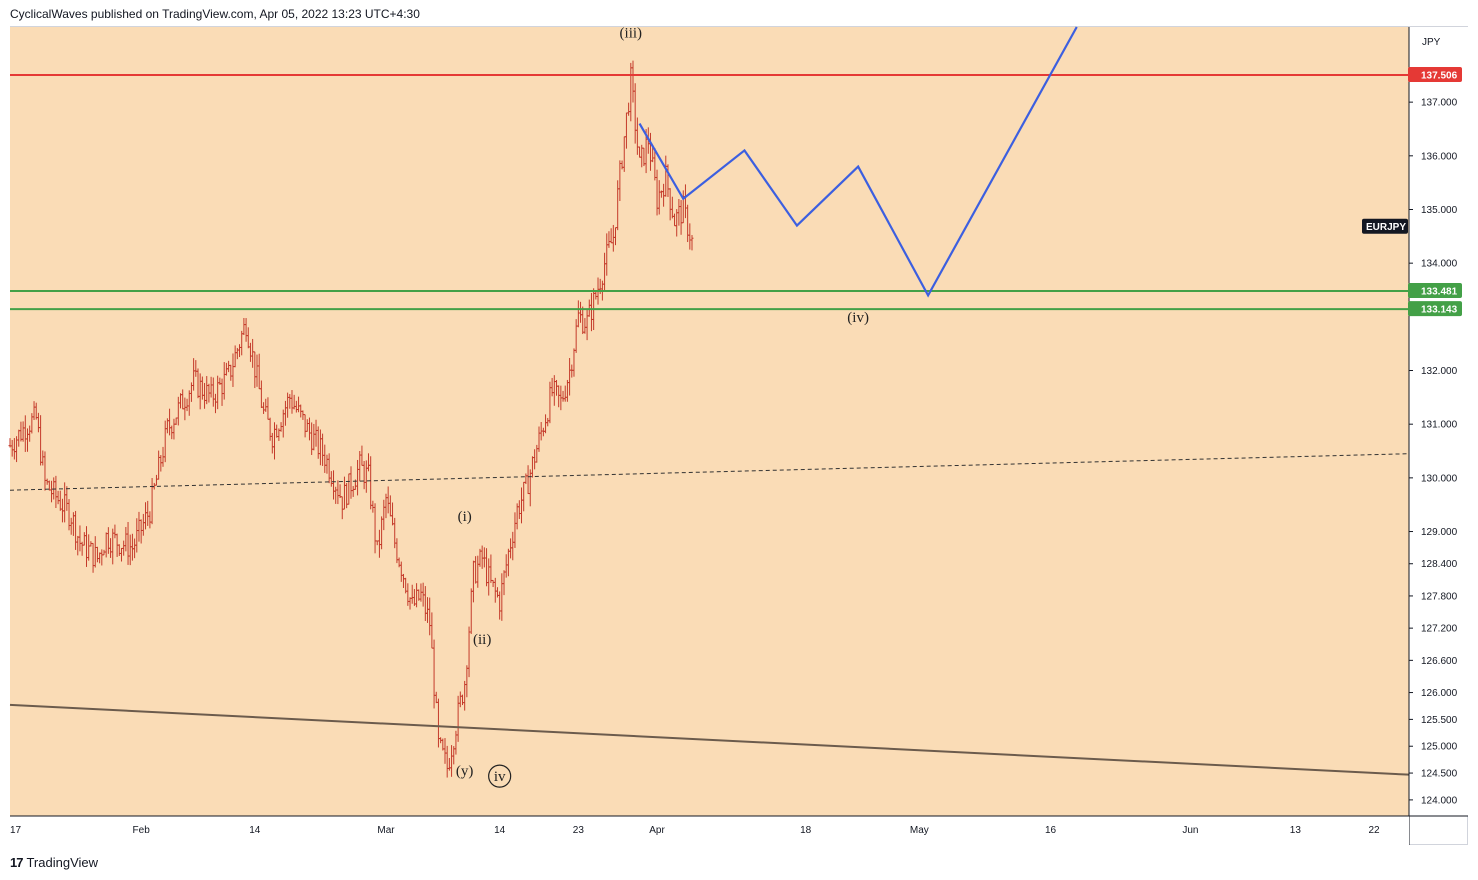  What do you see at coordinates (142, 830) in the screenshot?
I see `time-tick-label: Feb` at bounding box center [142, 830].